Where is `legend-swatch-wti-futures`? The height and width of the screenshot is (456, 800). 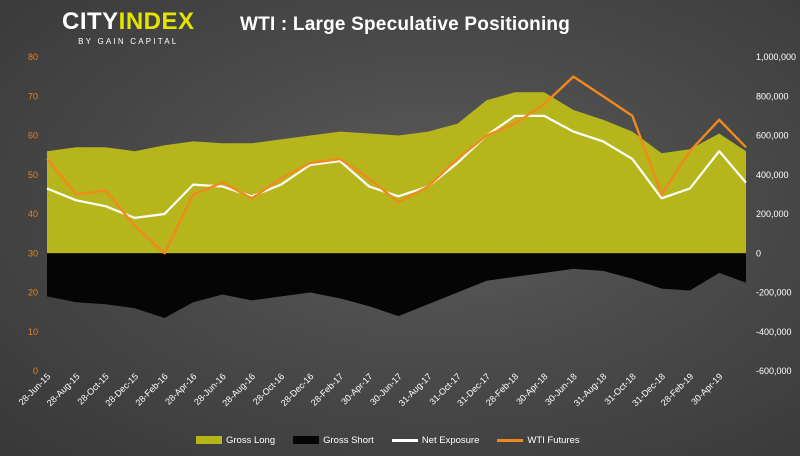 legend-swatch-wti-futures is located at coordinates (510, 440).